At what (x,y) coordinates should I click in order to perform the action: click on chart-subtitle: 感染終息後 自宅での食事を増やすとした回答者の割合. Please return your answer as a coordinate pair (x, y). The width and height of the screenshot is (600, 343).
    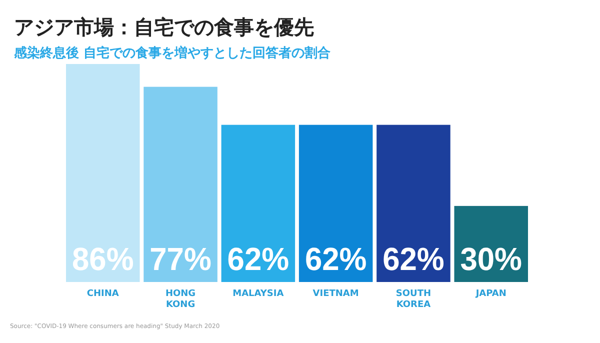
    Looking at the image, I should click on (172, 53).